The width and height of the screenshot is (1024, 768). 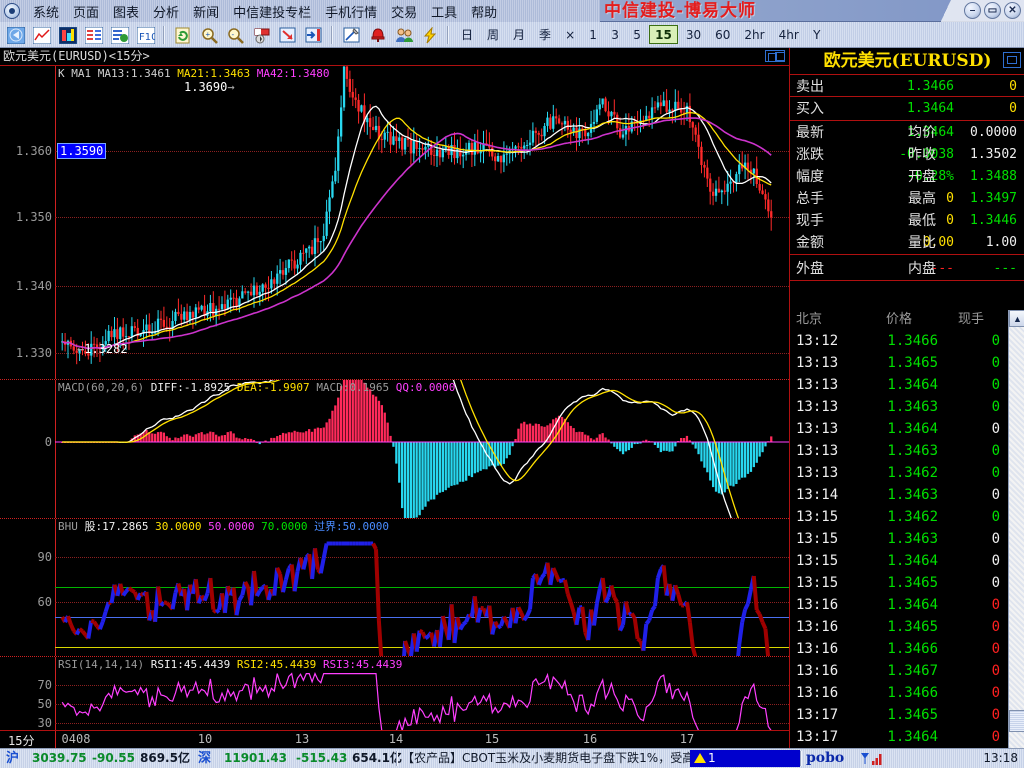 What do you see at coordinates (235, 34) in the screenshot?
I see `zoom-out-icon: -` at bounding box center [235, 34].